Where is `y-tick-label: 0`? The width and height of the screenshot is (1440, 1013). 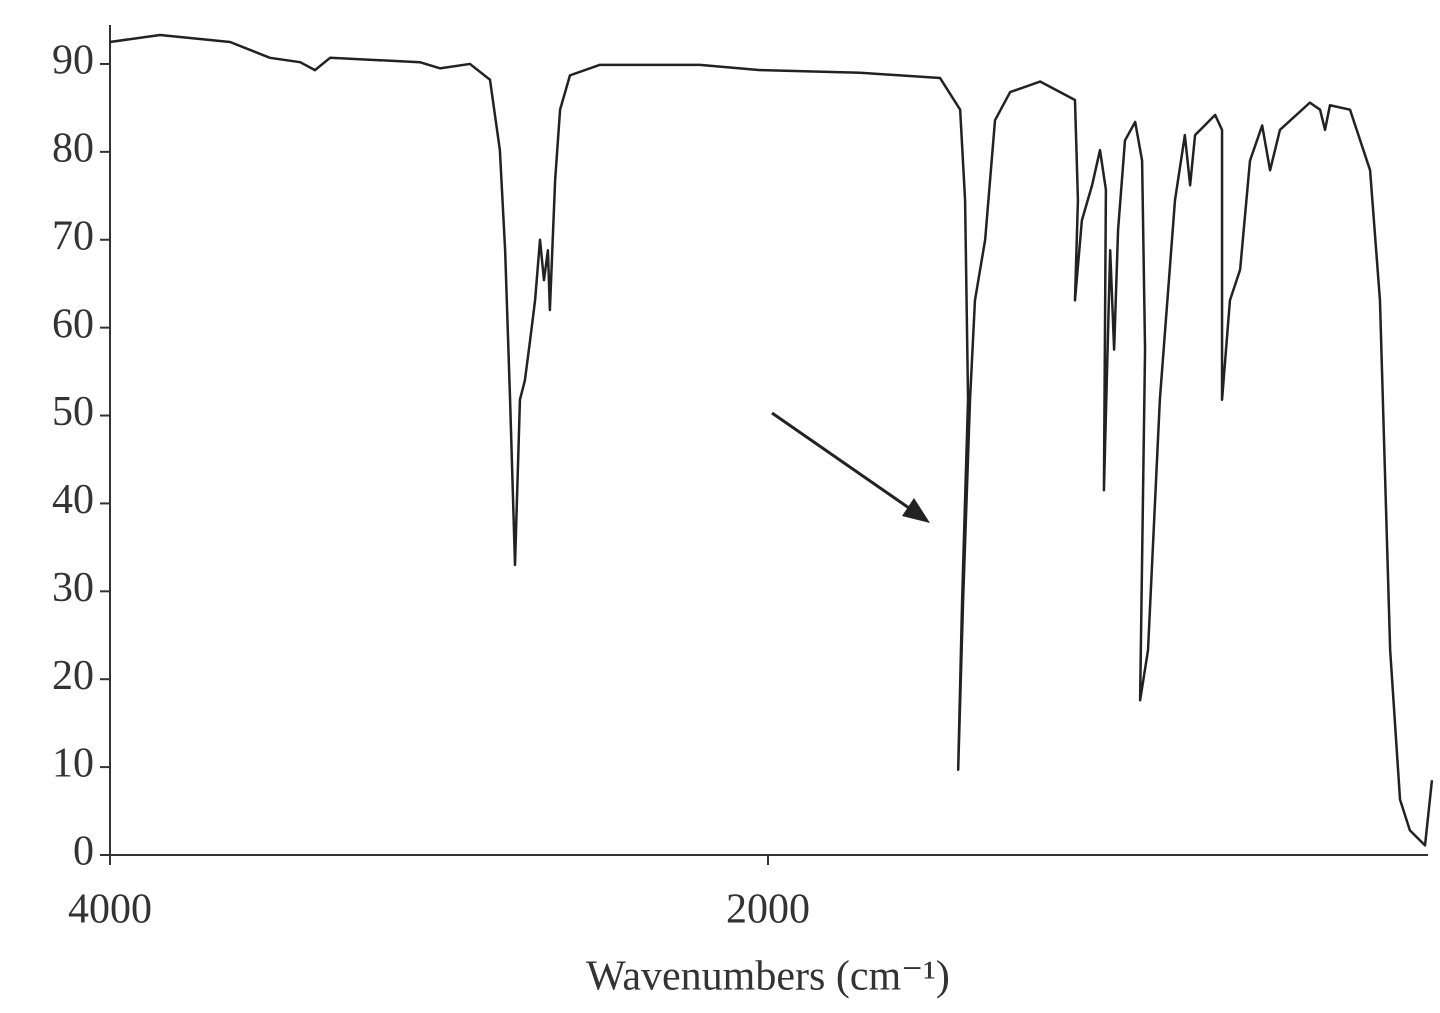 y-tick-label: 0 is located at coordinates (83, 852).